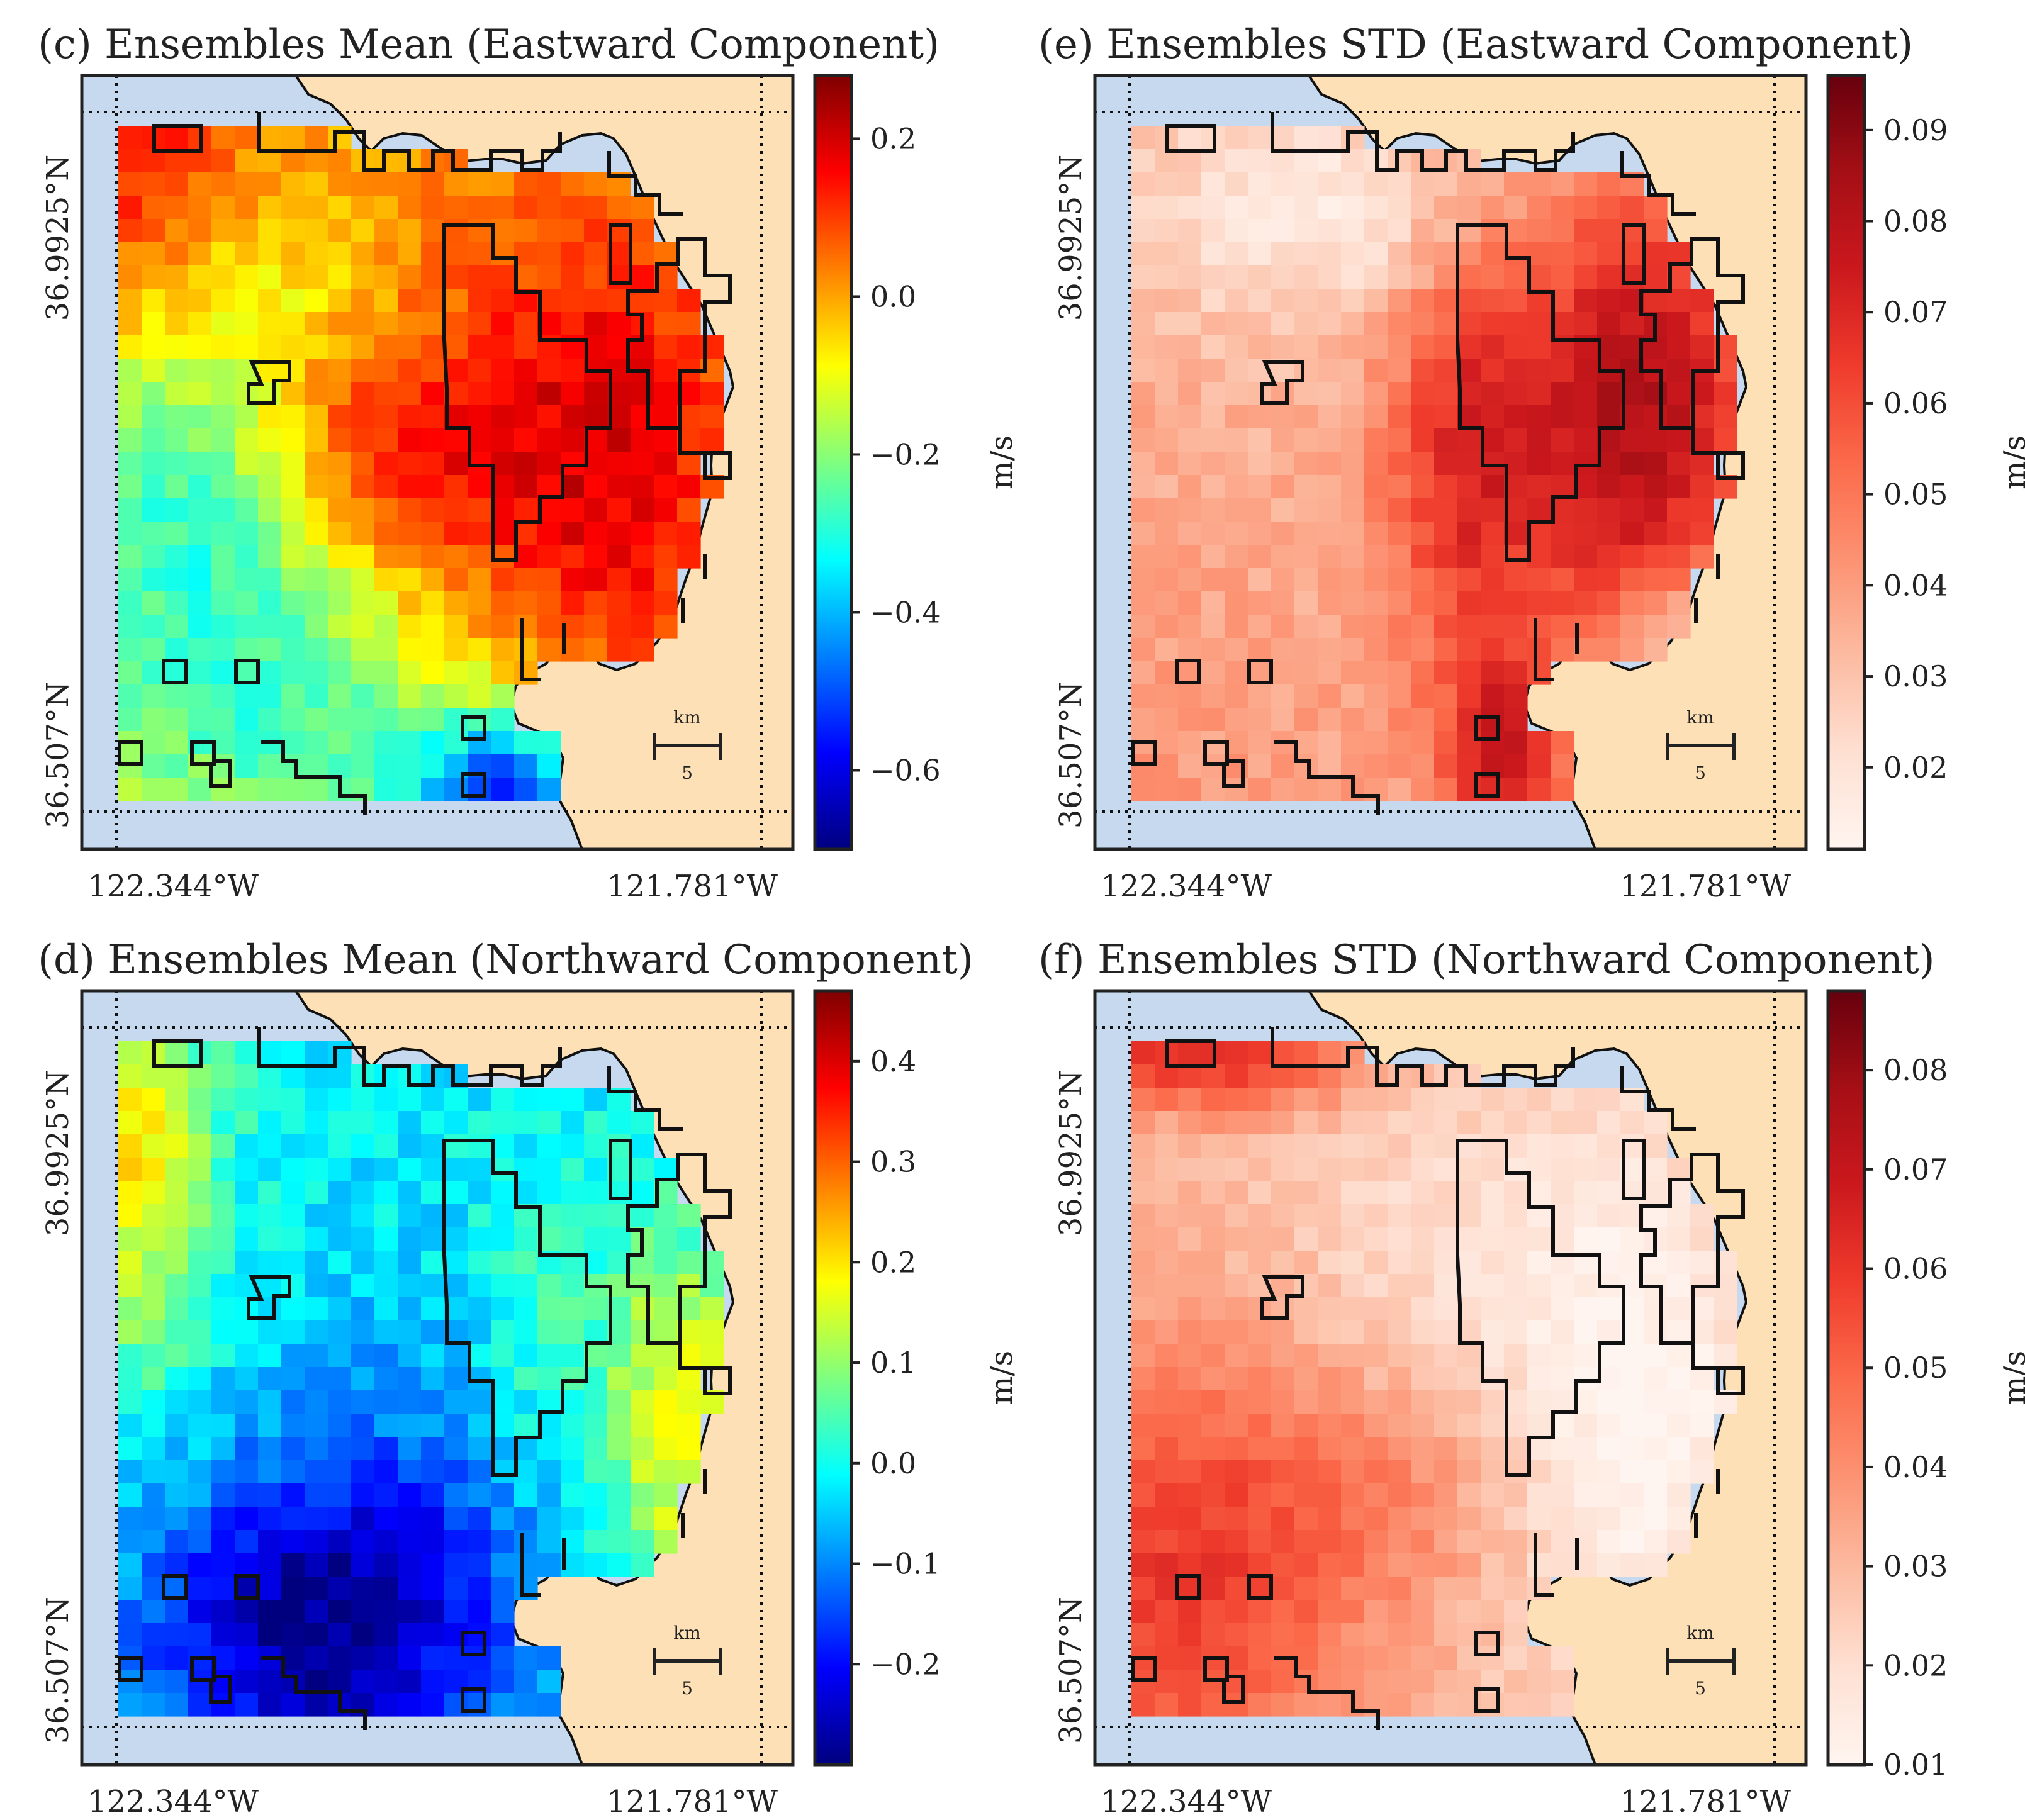 This screenshot has height=1820, width=2025. What do you see at coordinates (893, 296) in the screenshot?
I see `colorbar-tick-label: 0.0` at bounding box center [893, 296].